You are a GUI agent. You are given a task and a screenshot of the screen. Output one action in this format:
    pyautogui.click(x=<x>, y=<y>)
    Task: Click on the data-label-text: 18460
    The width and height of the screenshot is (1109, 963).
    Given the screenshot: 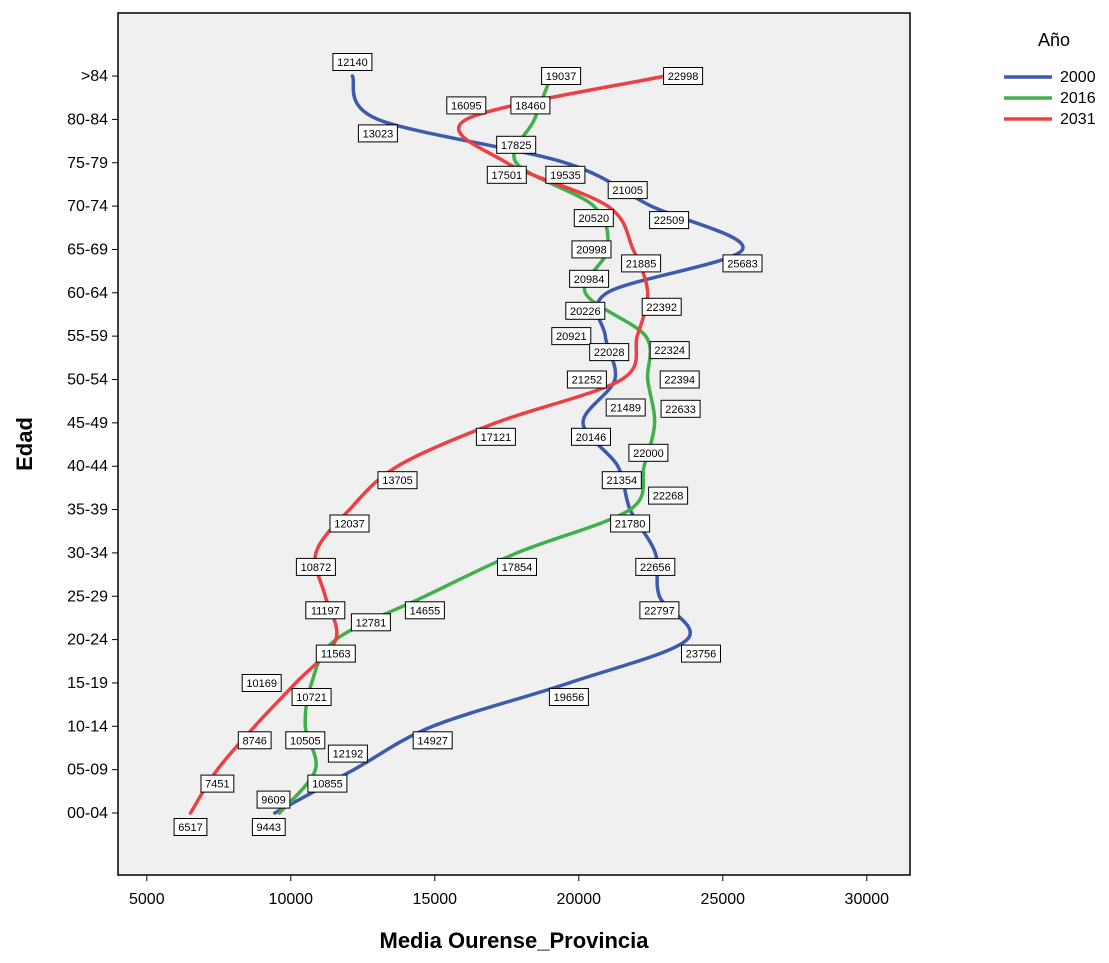 What is the action you would take?
    pyautogui.click(x=530, y=106)
    